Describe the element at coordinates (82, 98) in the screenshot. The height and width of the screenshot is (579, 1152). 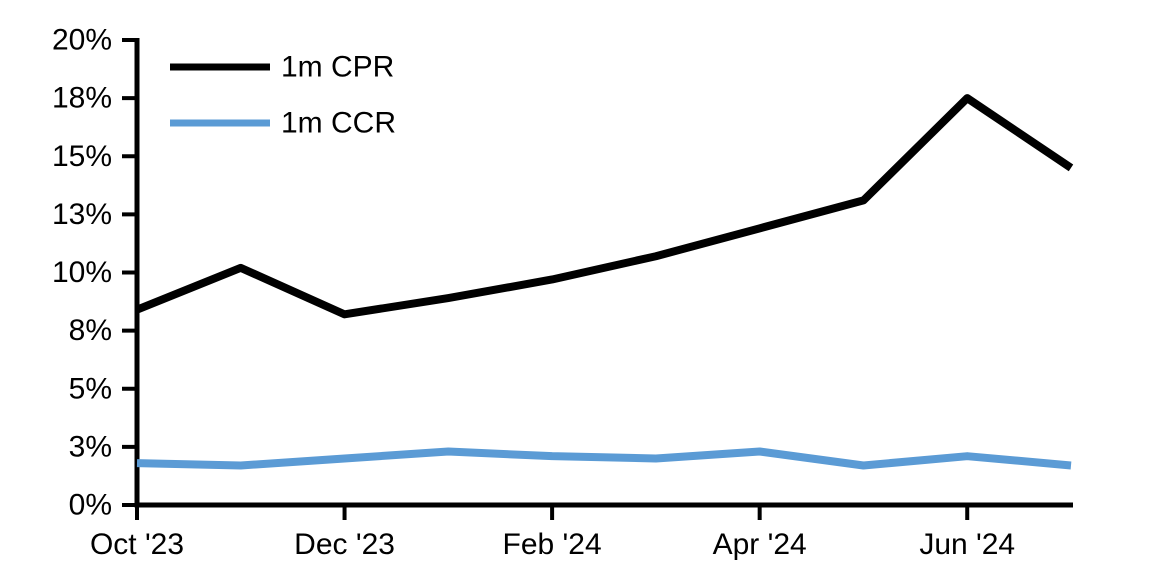
I see `y-axis-tick-label: 18%` at that location.